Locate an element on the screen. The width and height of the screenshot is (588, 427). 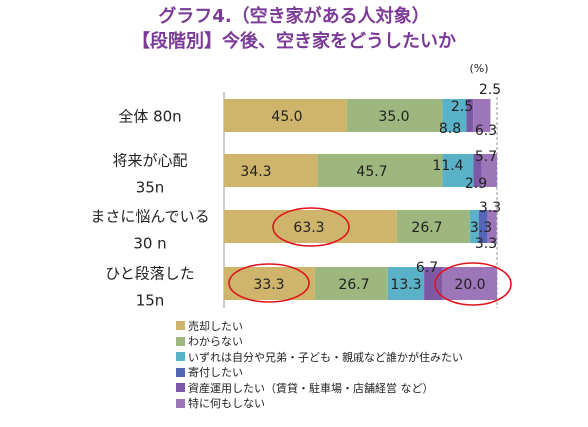
data-label: 20.0 is located at coordinates (469, 285).